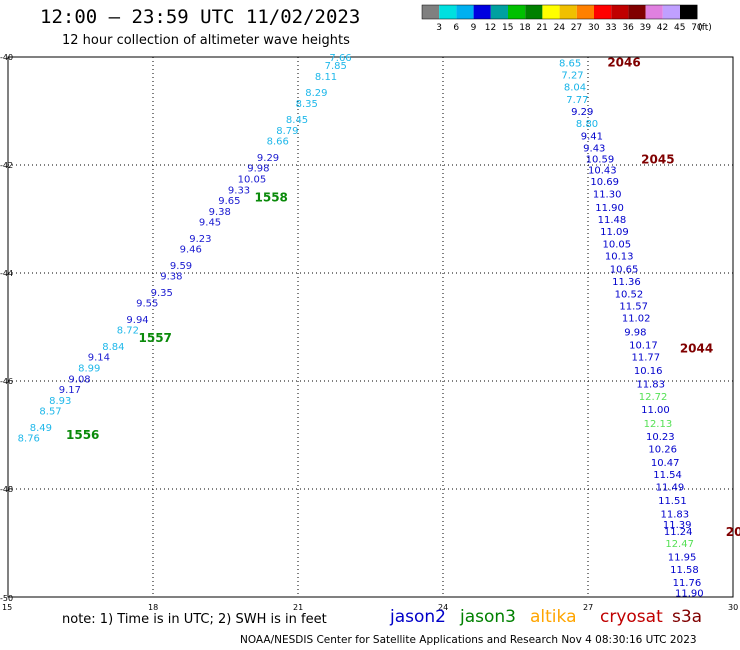 The image size is (740, 650). Describe the element at coordinates (541, 28) in the screenshot. I see `colorbar-label: 21` at that location.